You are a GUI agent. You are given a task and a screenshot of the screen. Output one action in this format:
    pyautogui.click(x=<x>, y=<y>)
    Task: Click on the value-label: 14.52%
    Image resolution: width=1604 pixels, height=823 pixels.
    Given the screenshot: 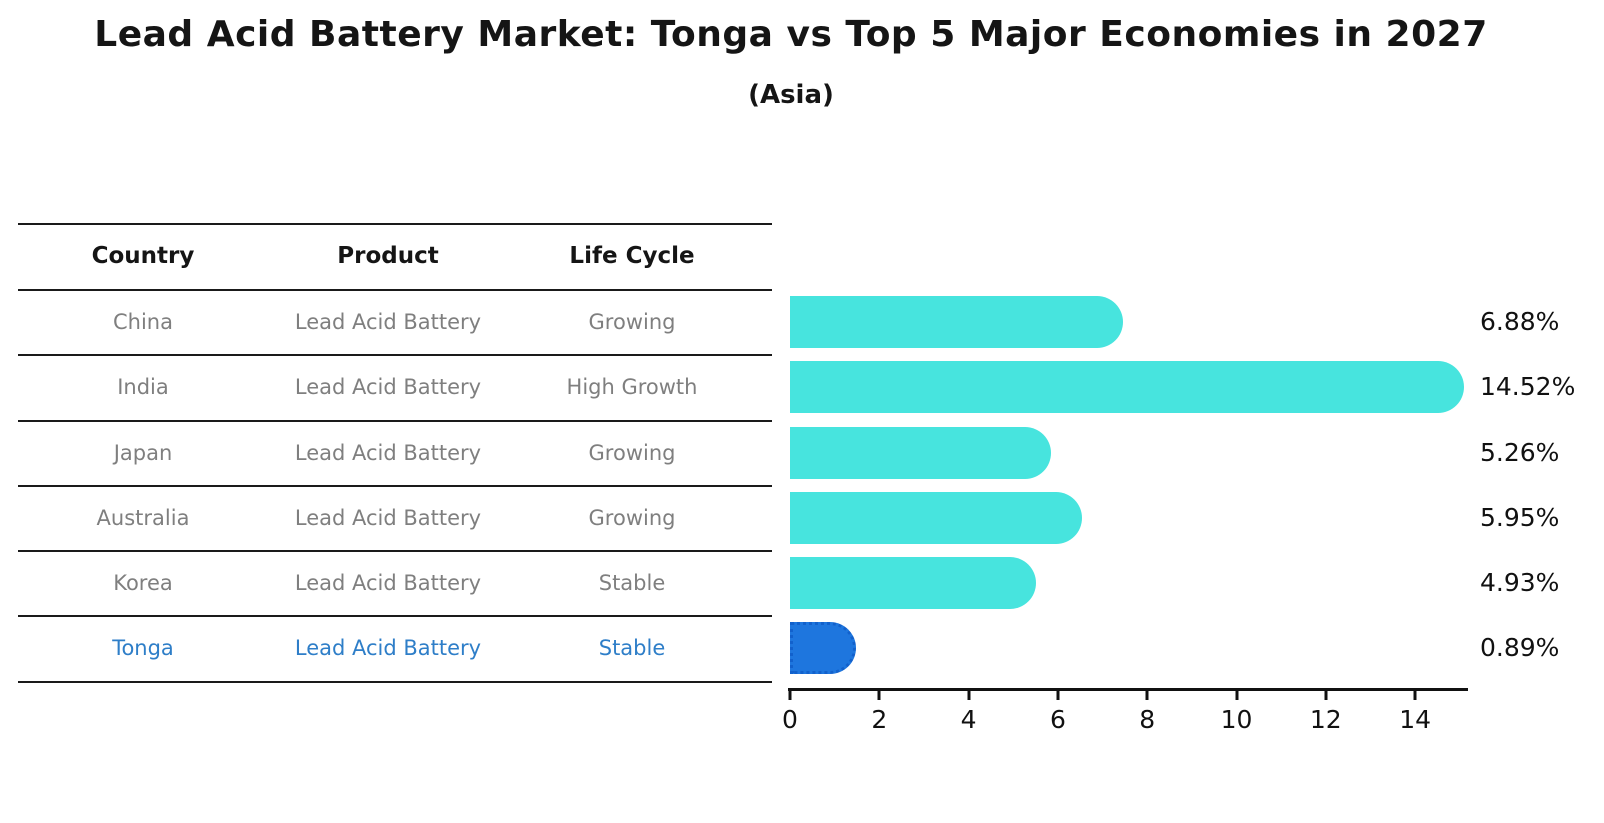 What is the action you would take?
    pyautogui.click(x=1528, y=386)
    